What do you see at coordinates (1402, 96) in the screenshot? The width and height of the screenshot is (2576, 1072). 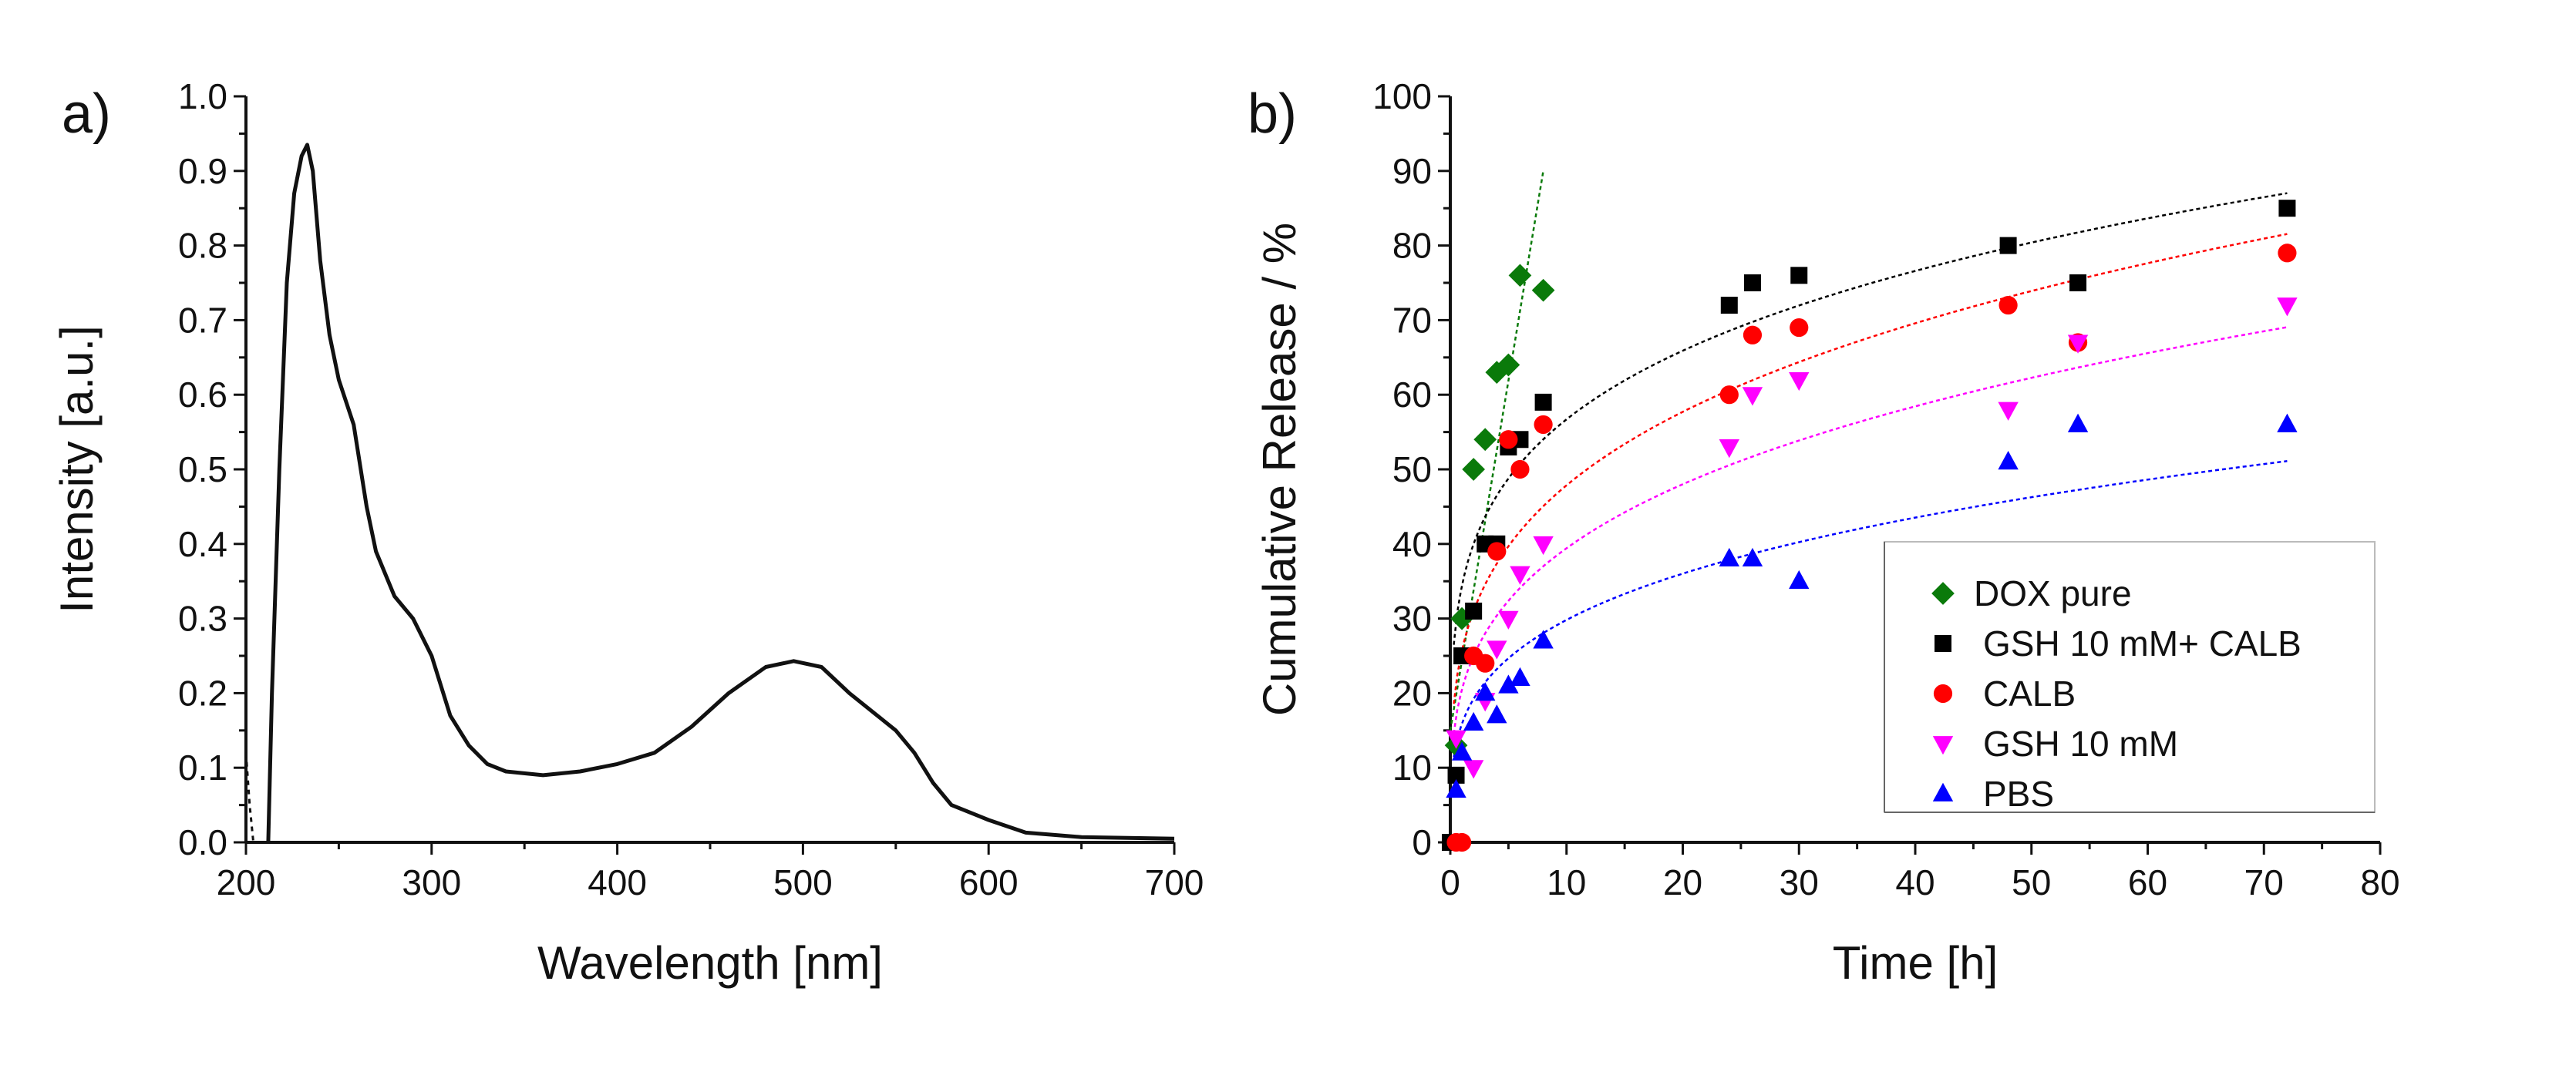 I see `y-tick-label: 100` at bounding box center [1402, 96].